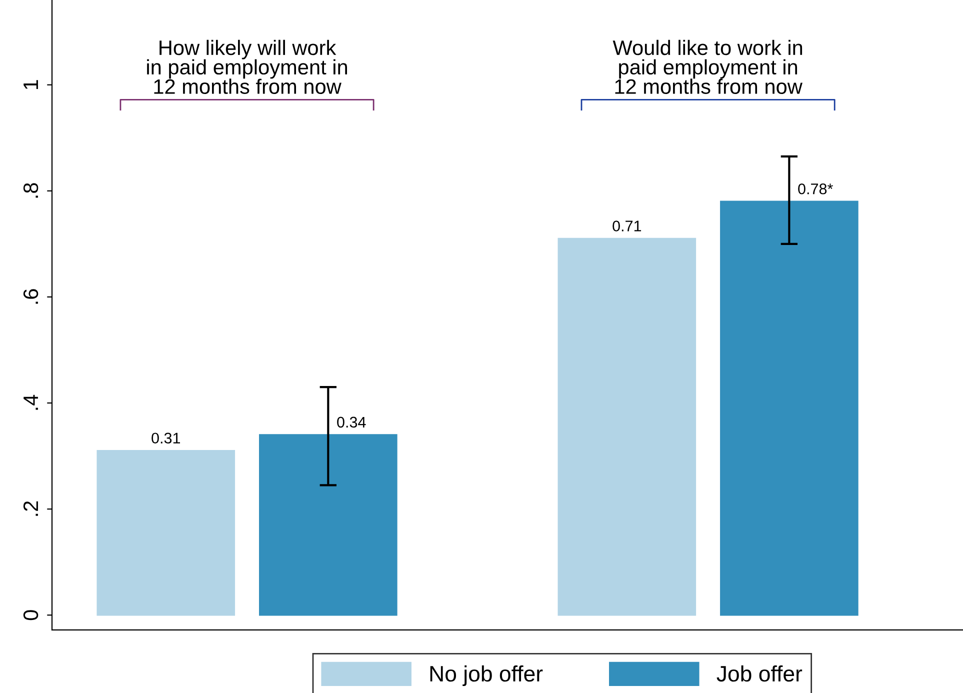  What do you see at coordinates (30, 508) in the screenshot?
I see `y-tick-label: .2` at bounding box center [30, 508].